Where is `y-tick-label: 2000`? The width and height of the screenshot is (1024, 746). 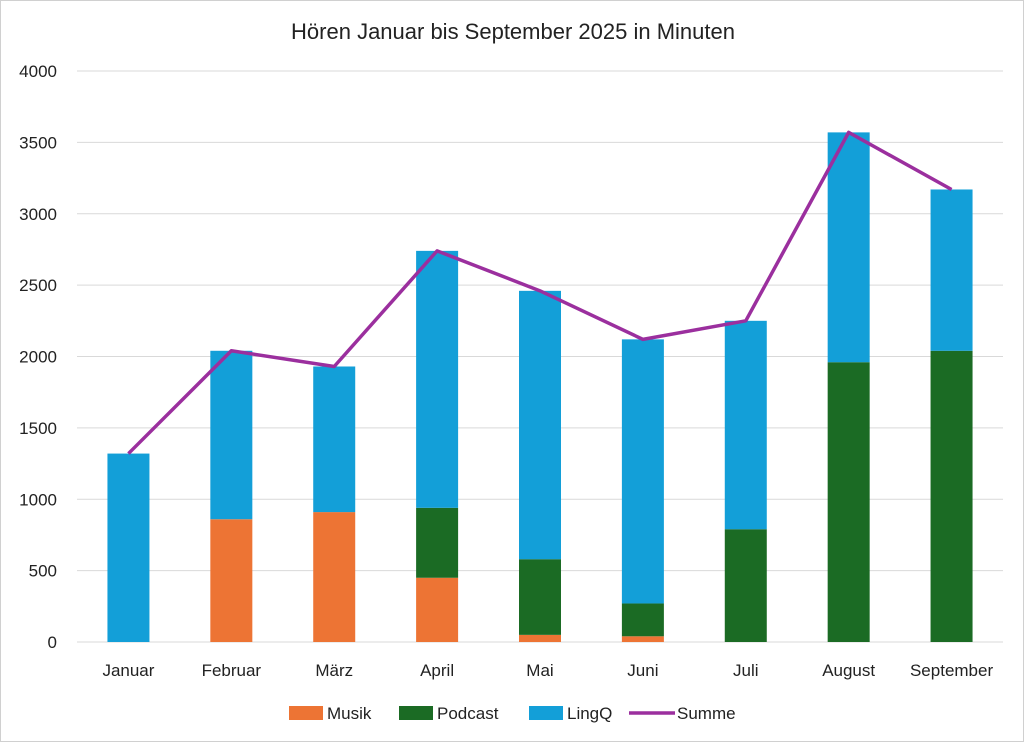
y-tick-label: 2000 is located at coordinates (38, 357).